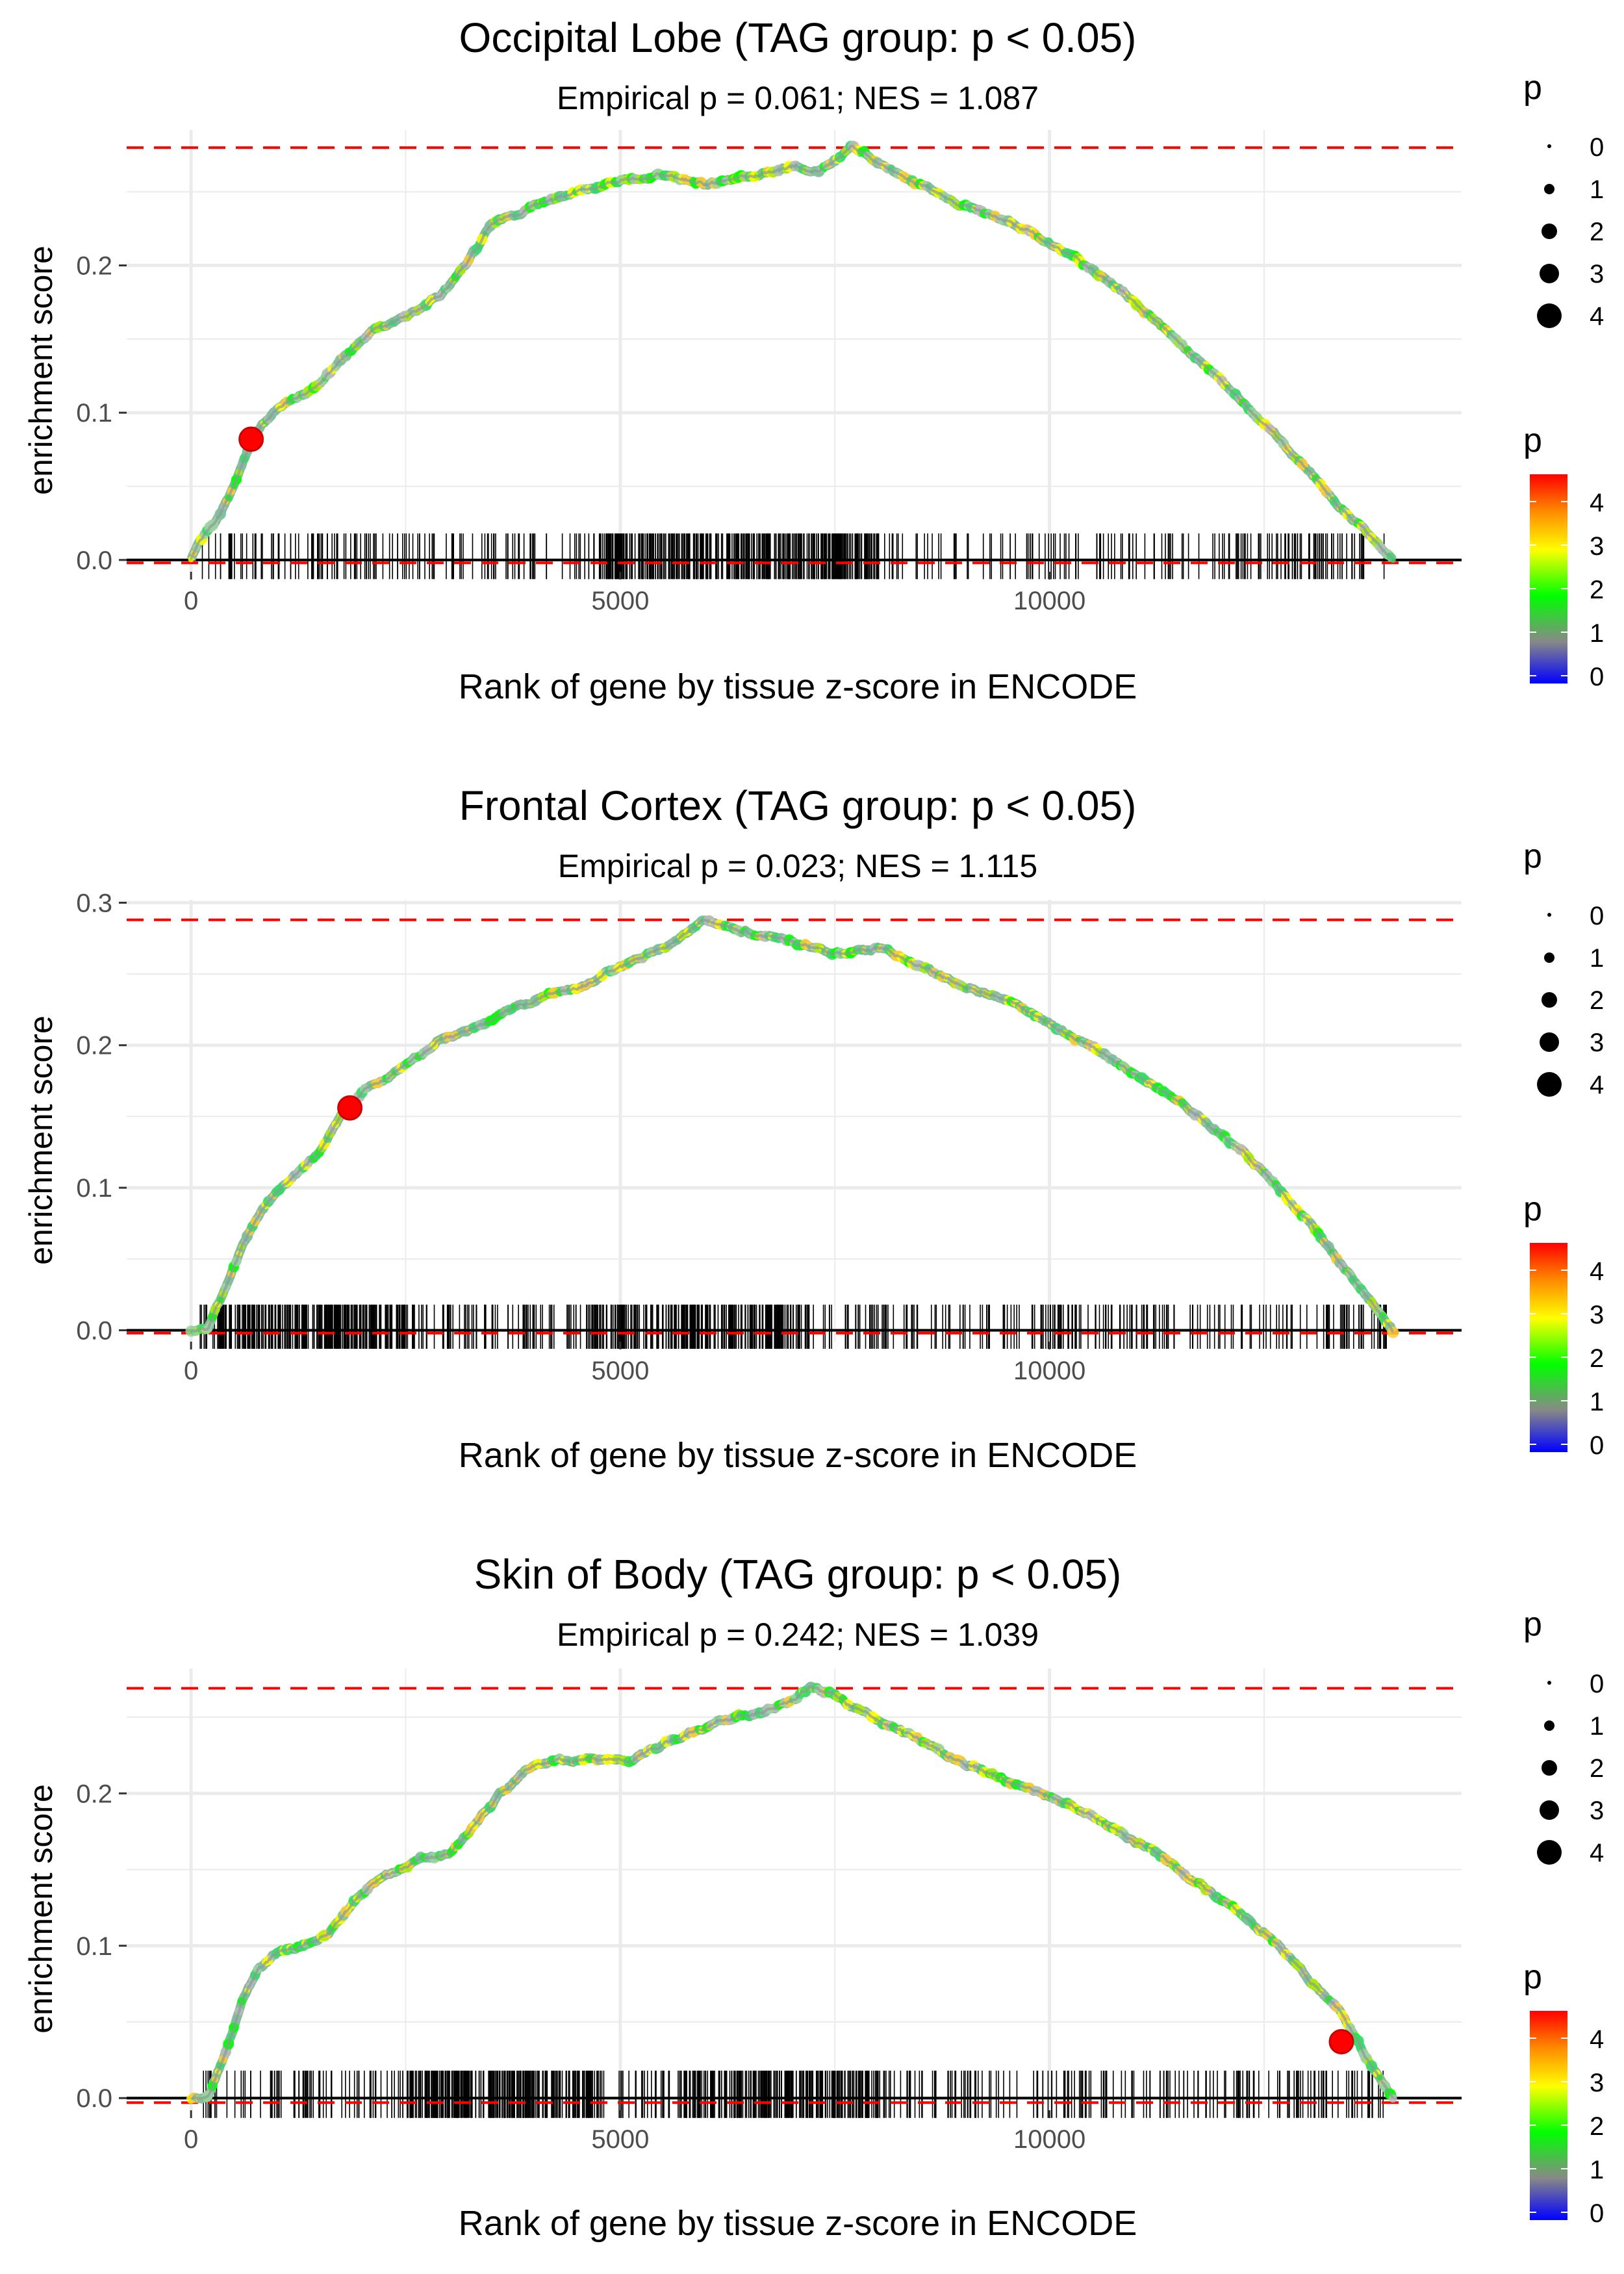 This screenshot has width=1624, height=2274. What do you see at coordinates (798, 1574) in the screenshot?
I see `chart-title: Skin of Body (TAG group: p < 0.05)` at bounding box center [798, 1574].